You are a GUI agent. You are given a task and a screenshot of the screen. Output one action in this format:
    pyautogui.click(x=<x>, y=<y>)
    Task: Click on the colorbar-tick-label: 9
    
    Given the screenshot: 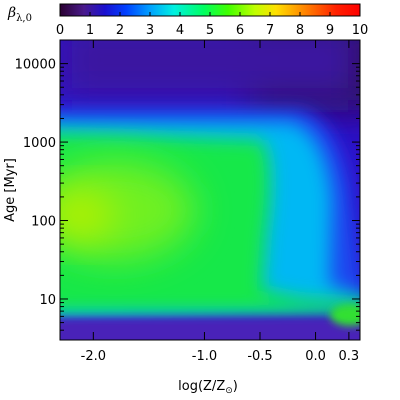 What is the action you would take?
    pyautogui.click(x=330, y=30)
    